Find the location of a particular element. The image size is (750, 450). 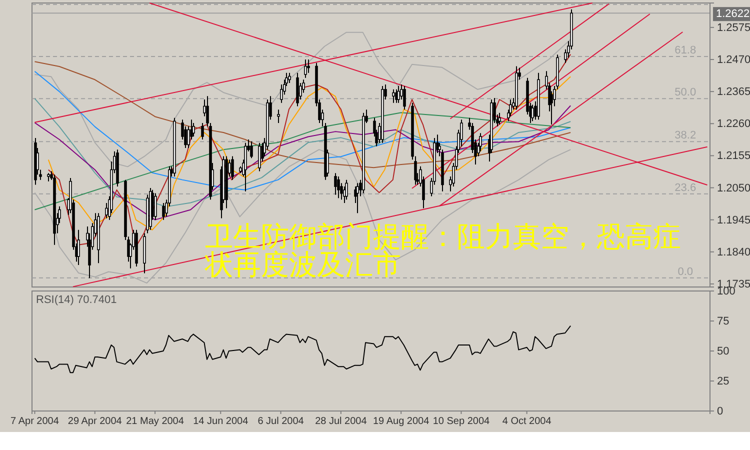

x-tick-label: 6 Jul 2004 is located at coordinates (281, 422).